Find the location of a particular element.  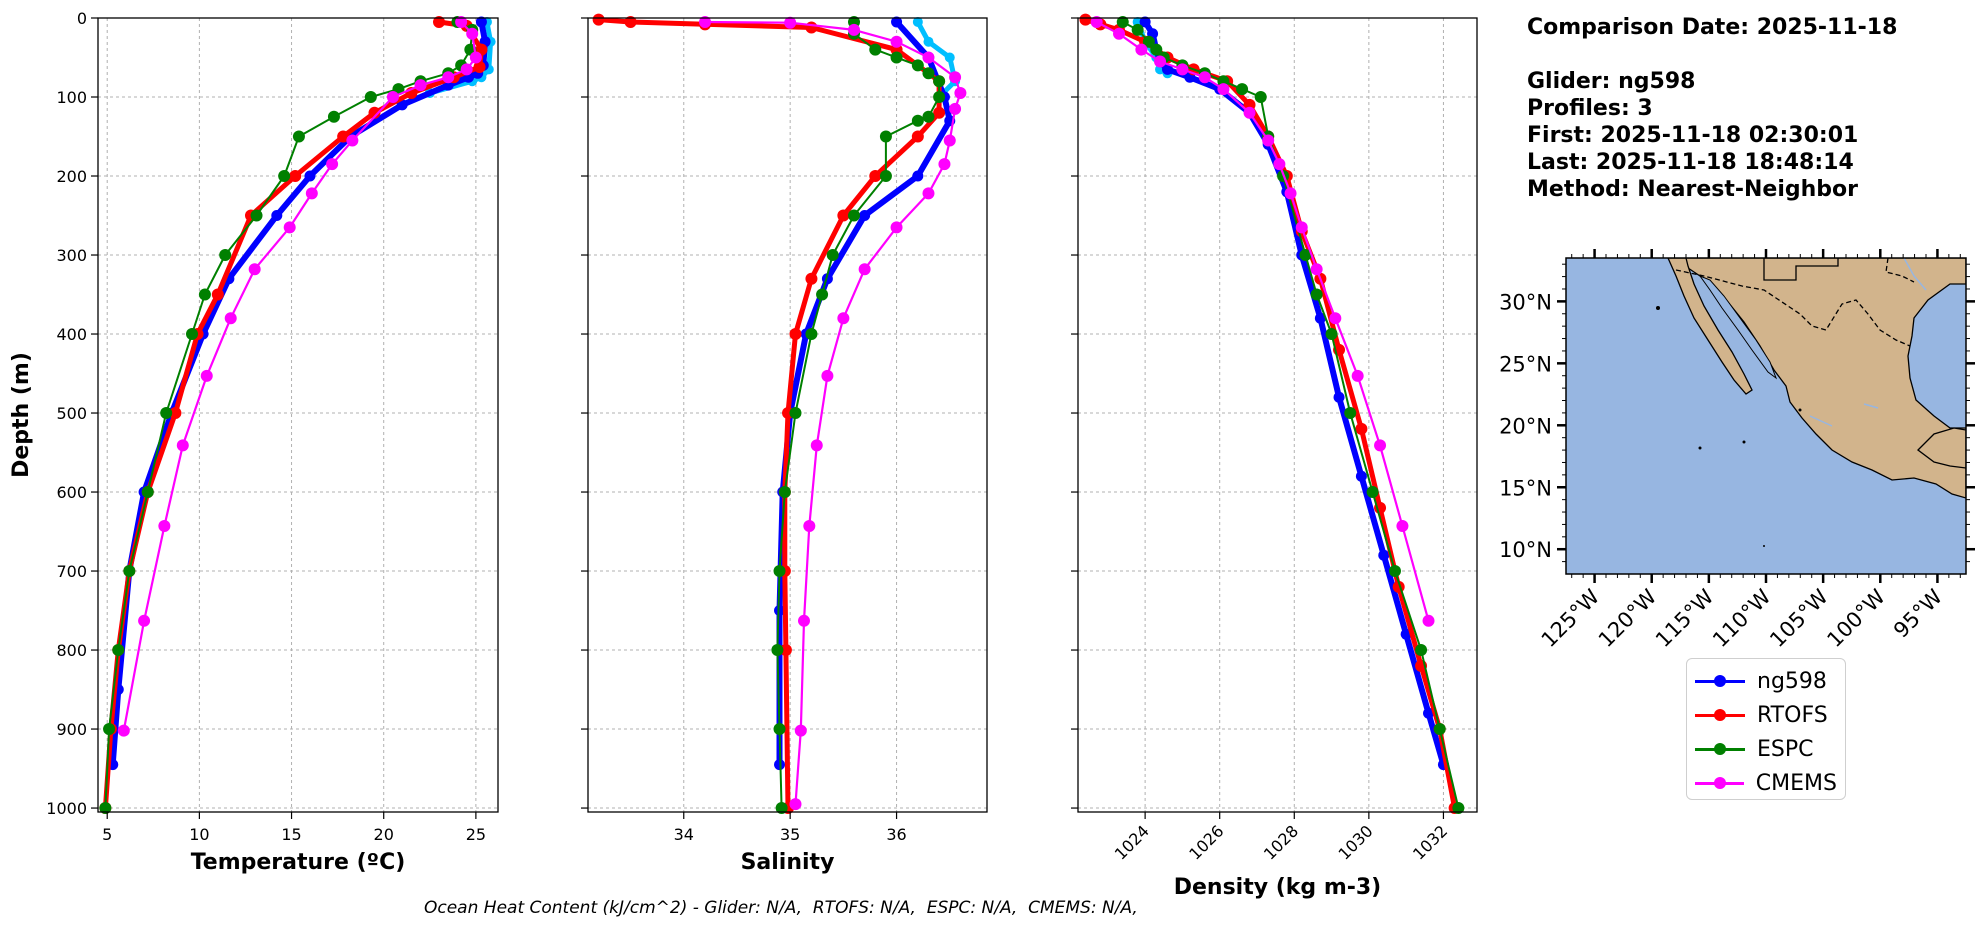

legend: ng598 RTOFS ESPC CMEMS is located at coordinates (1766, 729).